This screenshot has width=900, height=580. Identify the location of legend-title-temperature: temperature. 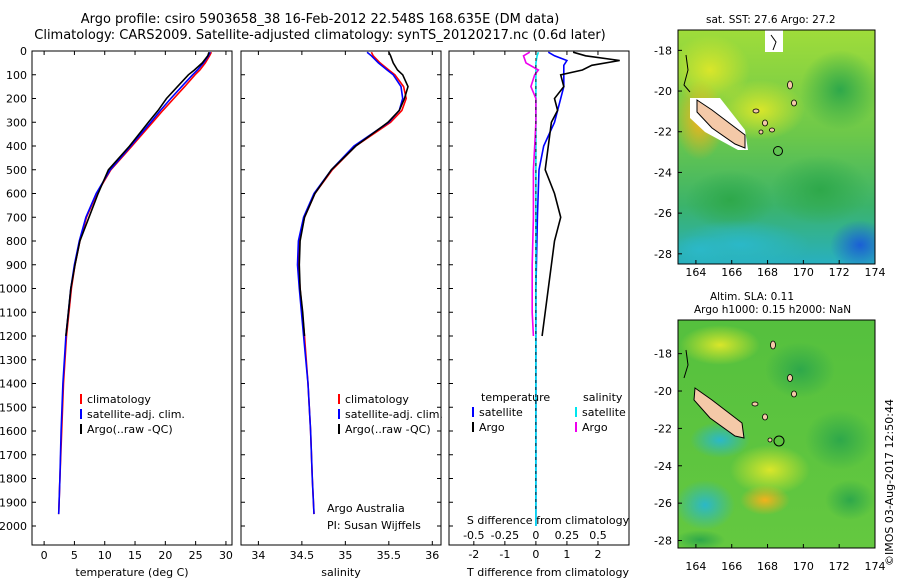
(515, 397).